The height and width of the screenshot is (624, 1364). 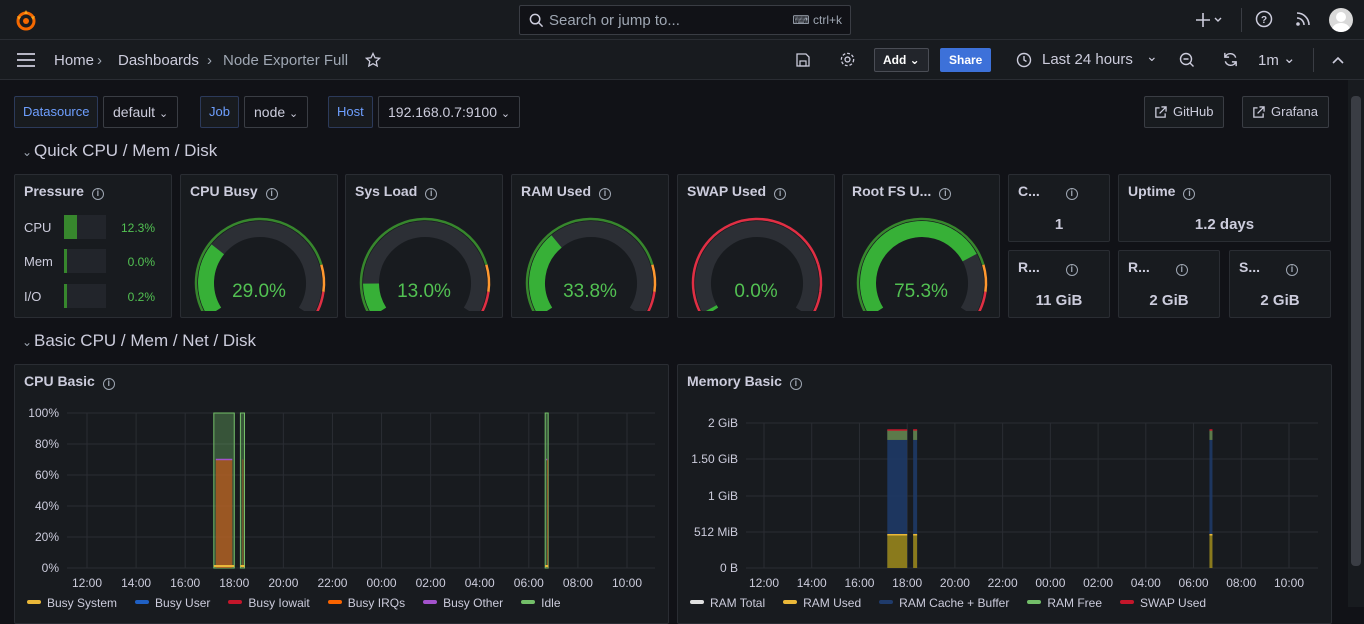 I want to click on breadcrumb-home: Home, so click(x=74, y=60).